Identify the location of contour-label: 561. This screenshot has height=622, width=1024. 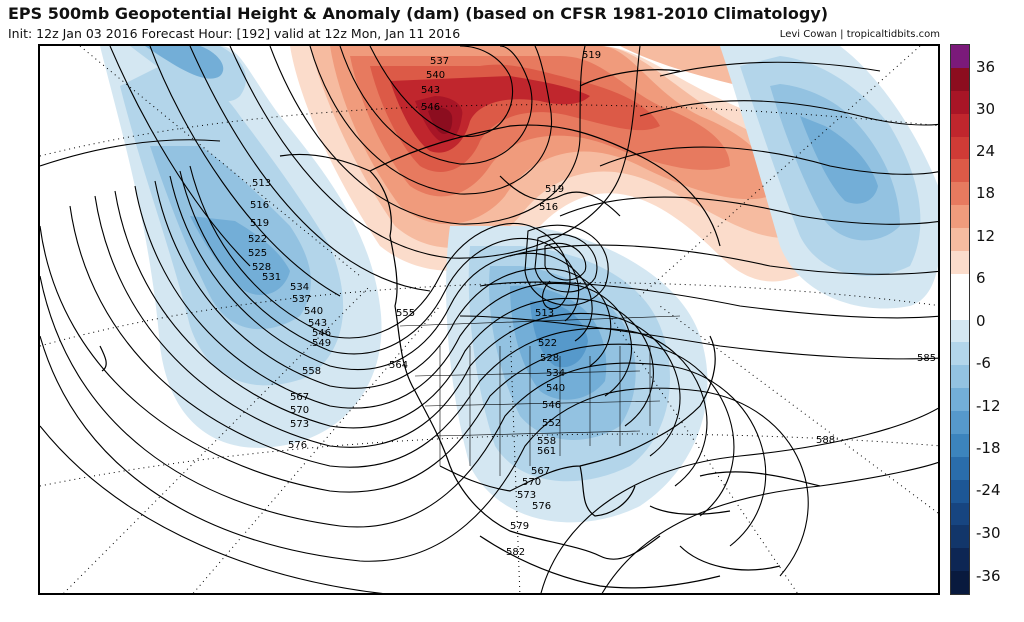
(546, 451).